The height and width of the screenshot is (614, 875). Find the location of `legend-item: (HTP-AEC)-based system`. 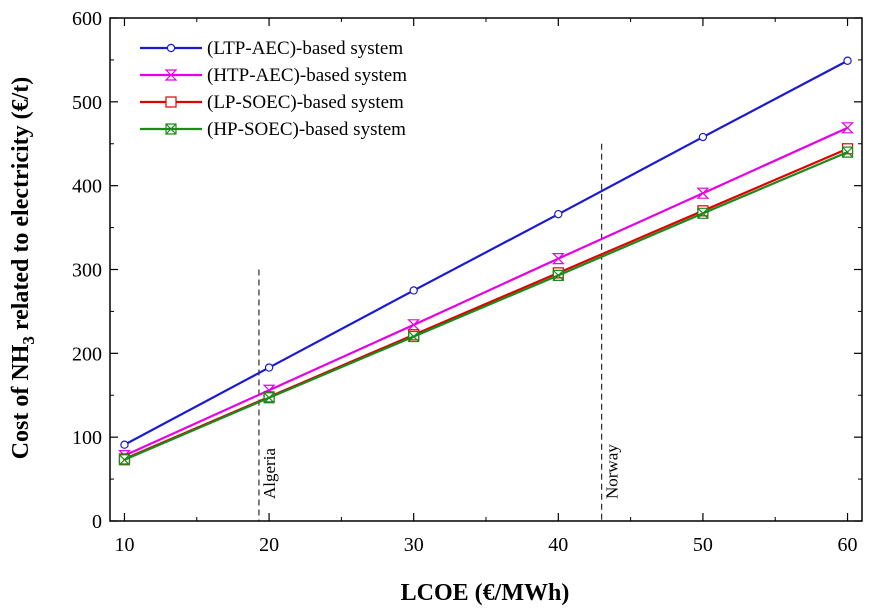

legend-item: (HTP-AEC)-based system is located at coordinates (273, 75).